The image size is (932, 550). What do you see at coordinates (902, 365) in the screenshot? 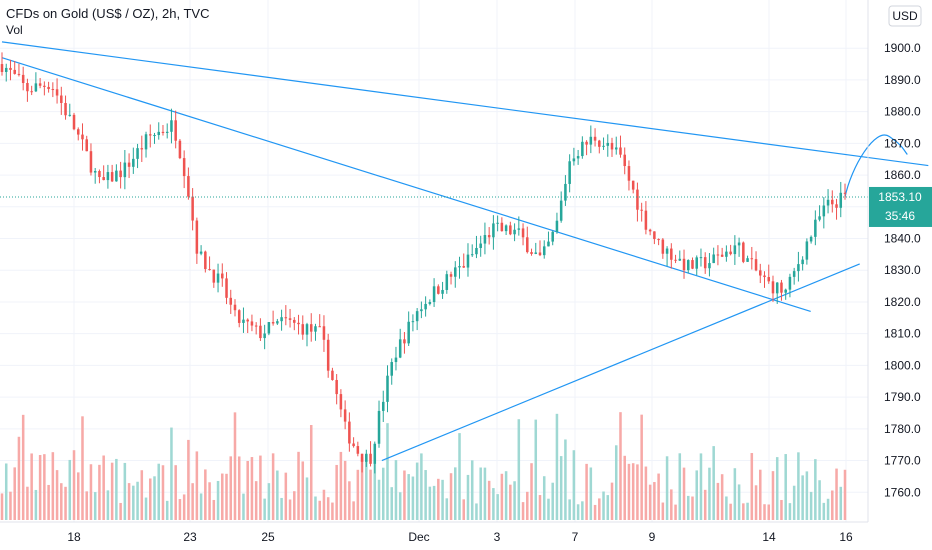
I see `price-tick-label: 1800.0` at bounding box center [902, 365].